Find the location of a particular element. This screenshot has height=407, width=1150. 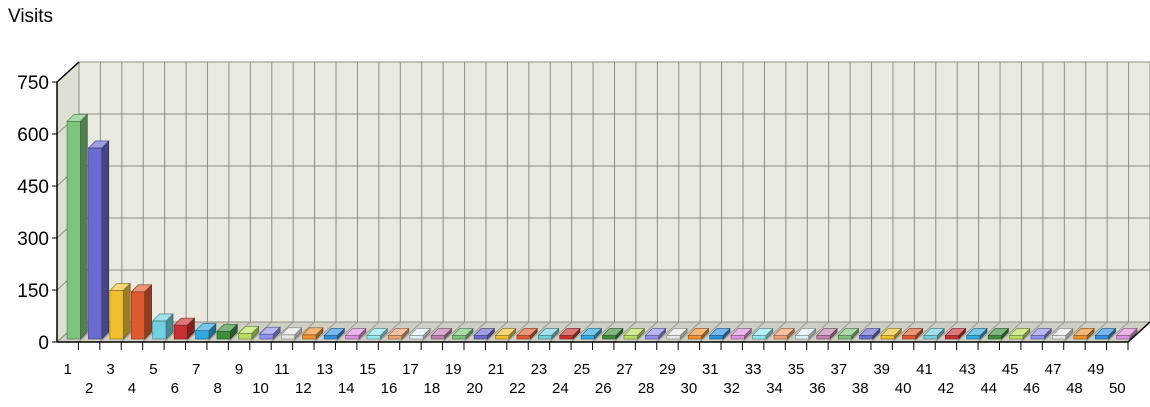

x-tick-label: 46 is located at coordinates (1031, 388).